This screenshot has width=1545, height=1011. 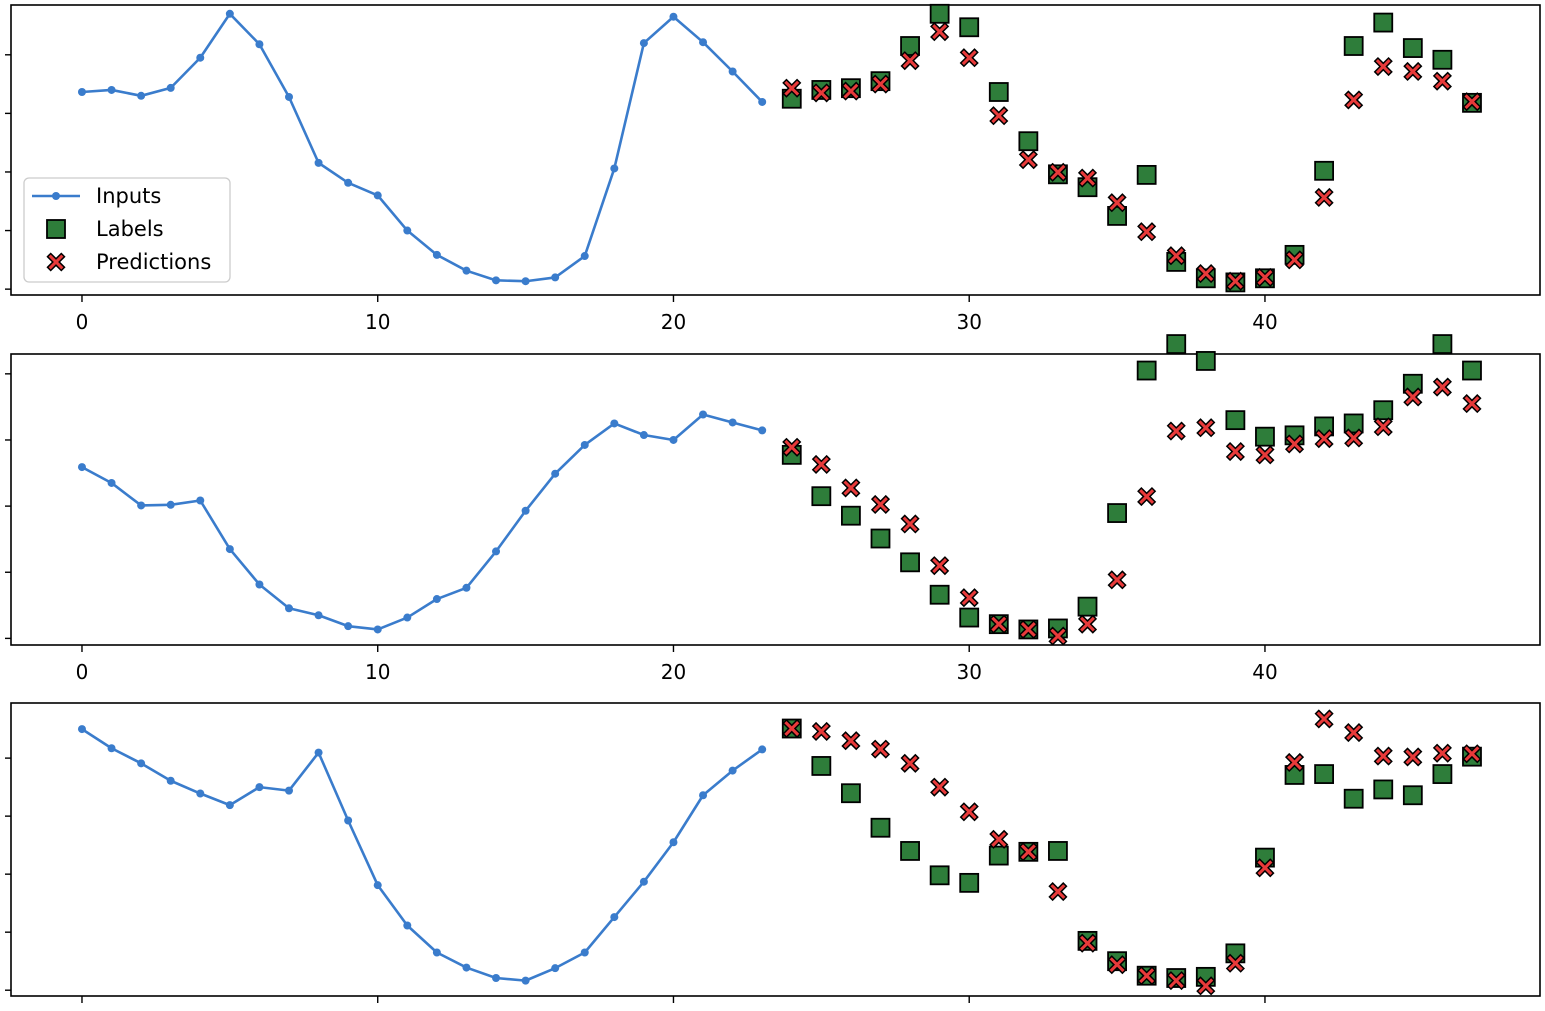 I want to click on legend-entry-labels: Labels, so click(x=130, y=229).